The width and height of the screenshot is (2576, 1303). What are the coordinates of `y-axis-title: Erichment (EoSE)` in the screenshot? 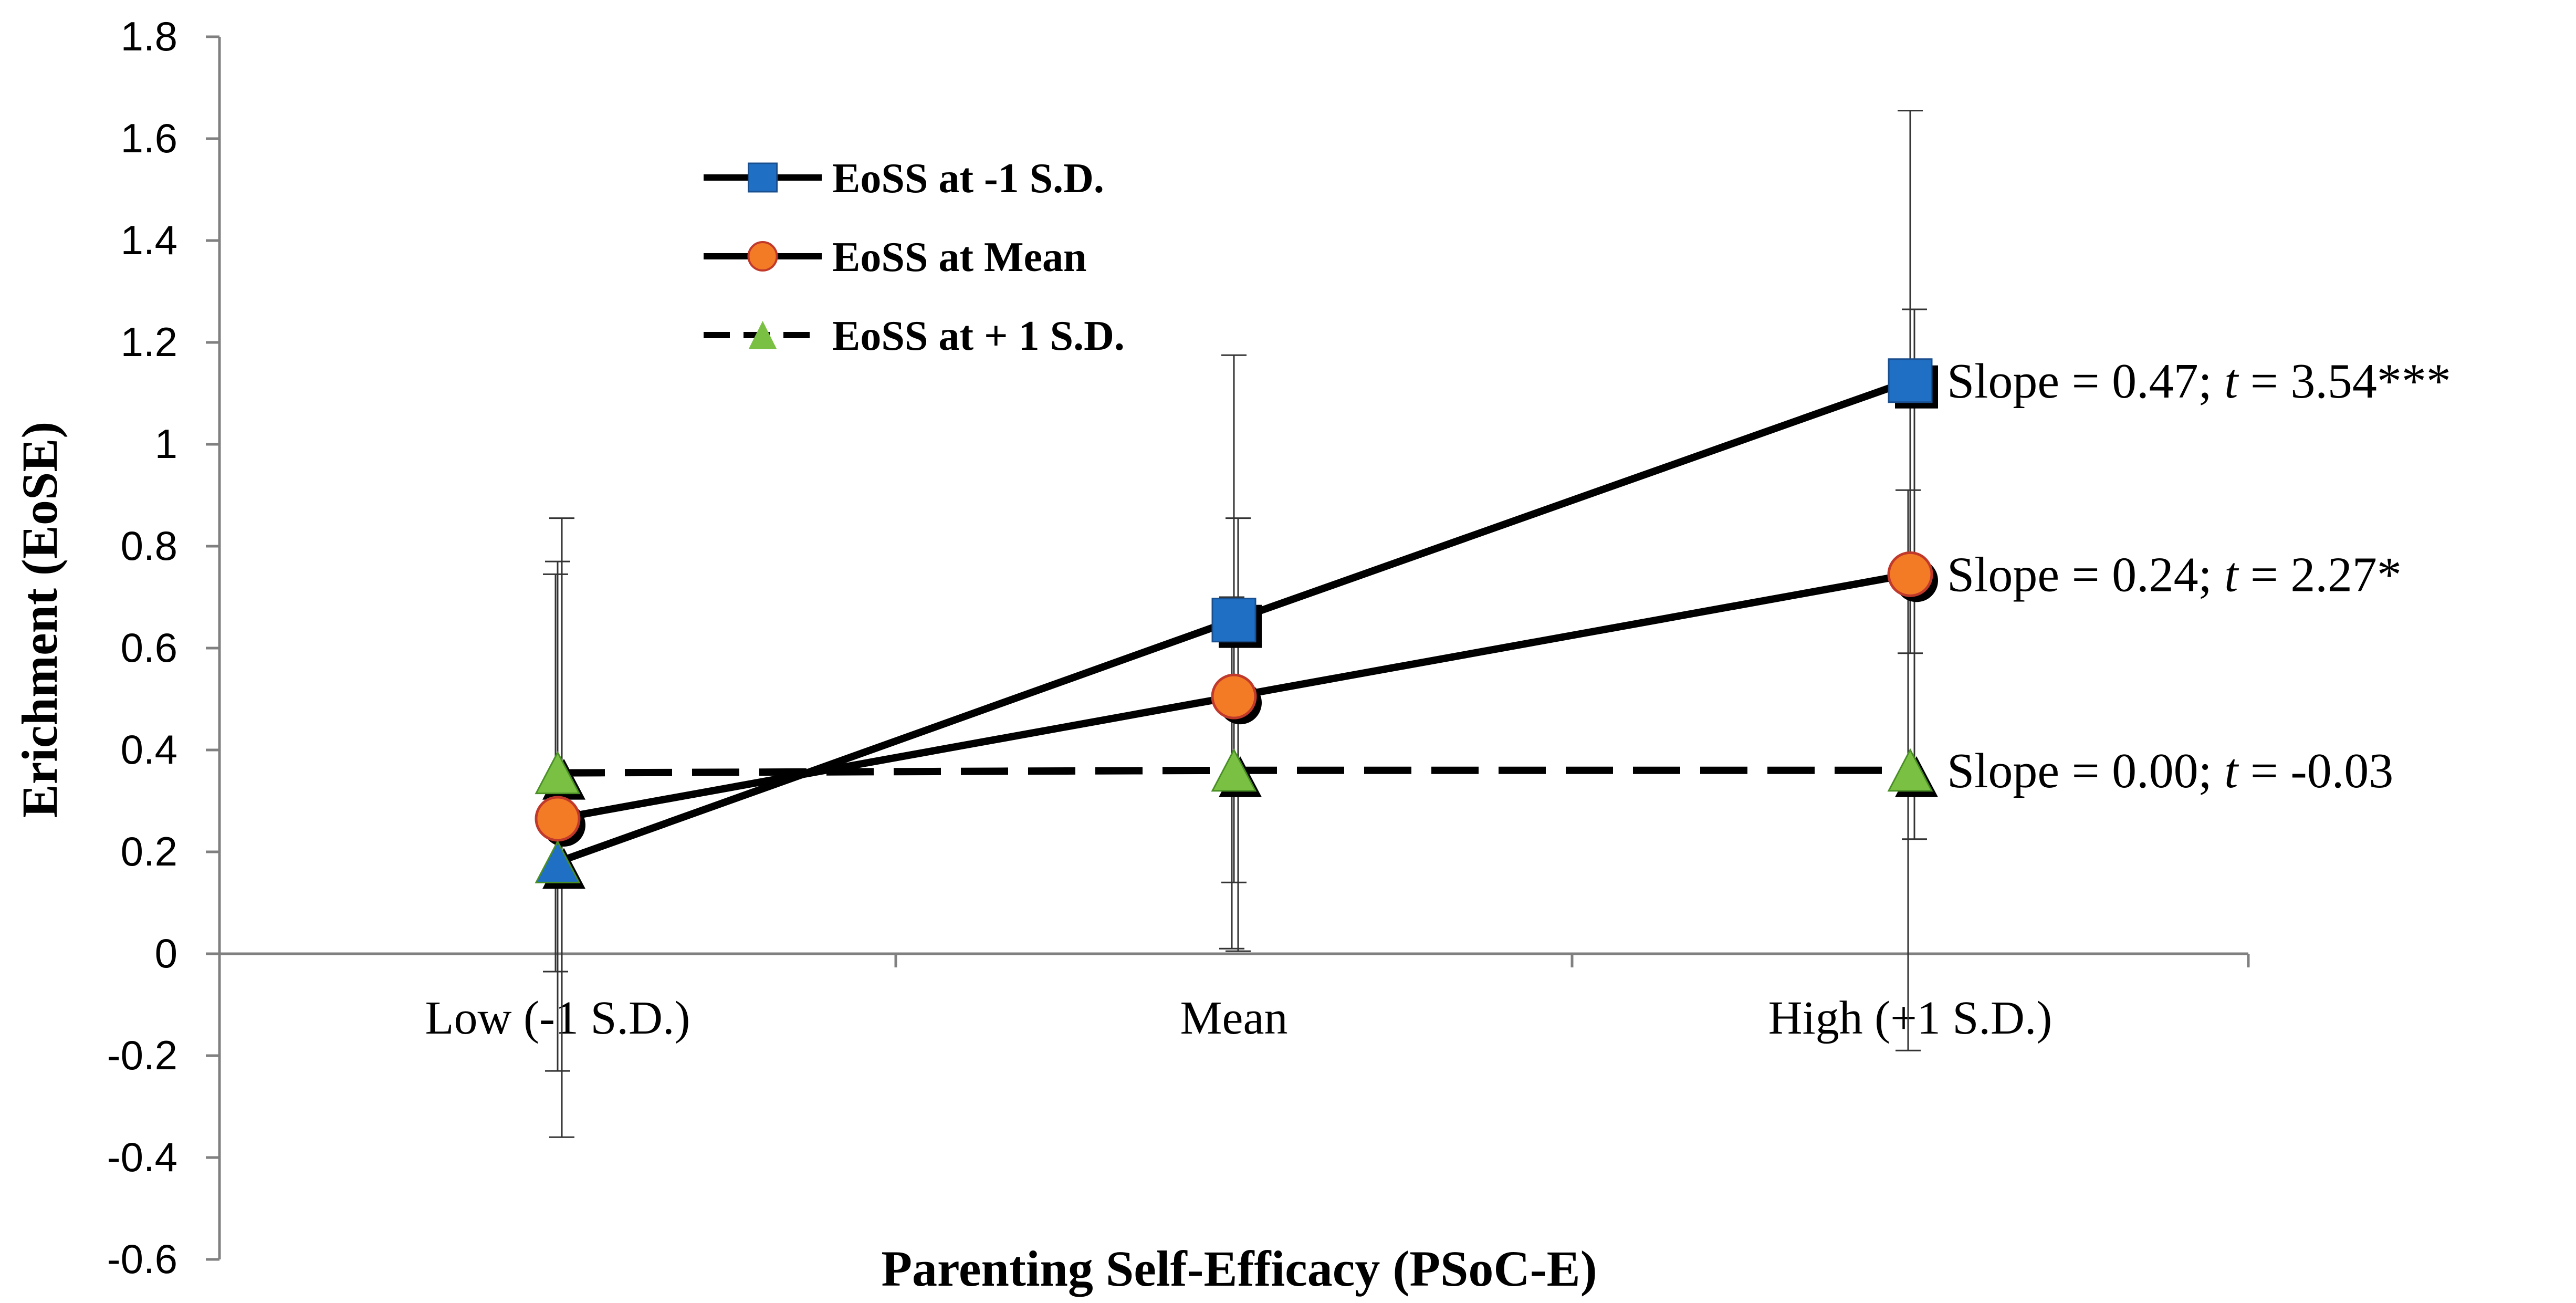 It's located at (40, 620).